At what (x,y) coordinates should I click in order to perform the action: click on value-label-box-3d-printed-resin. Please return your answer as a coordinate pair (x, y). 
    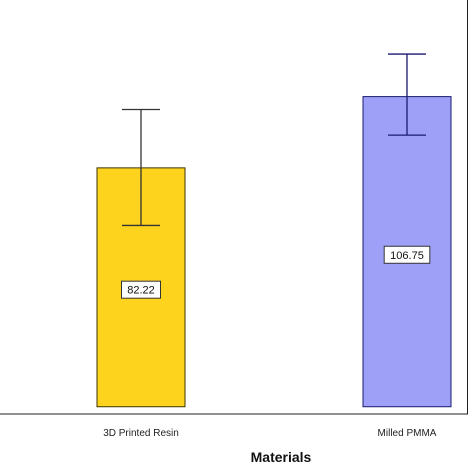
    Looking at the image, I should click on (141, 289).